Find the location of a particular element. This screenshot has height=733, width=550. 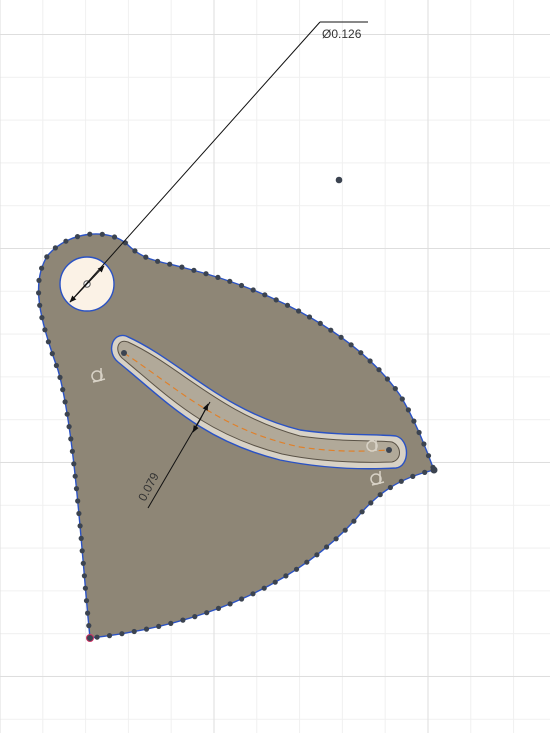

slot-end-point is located at coordinates (389, 450).